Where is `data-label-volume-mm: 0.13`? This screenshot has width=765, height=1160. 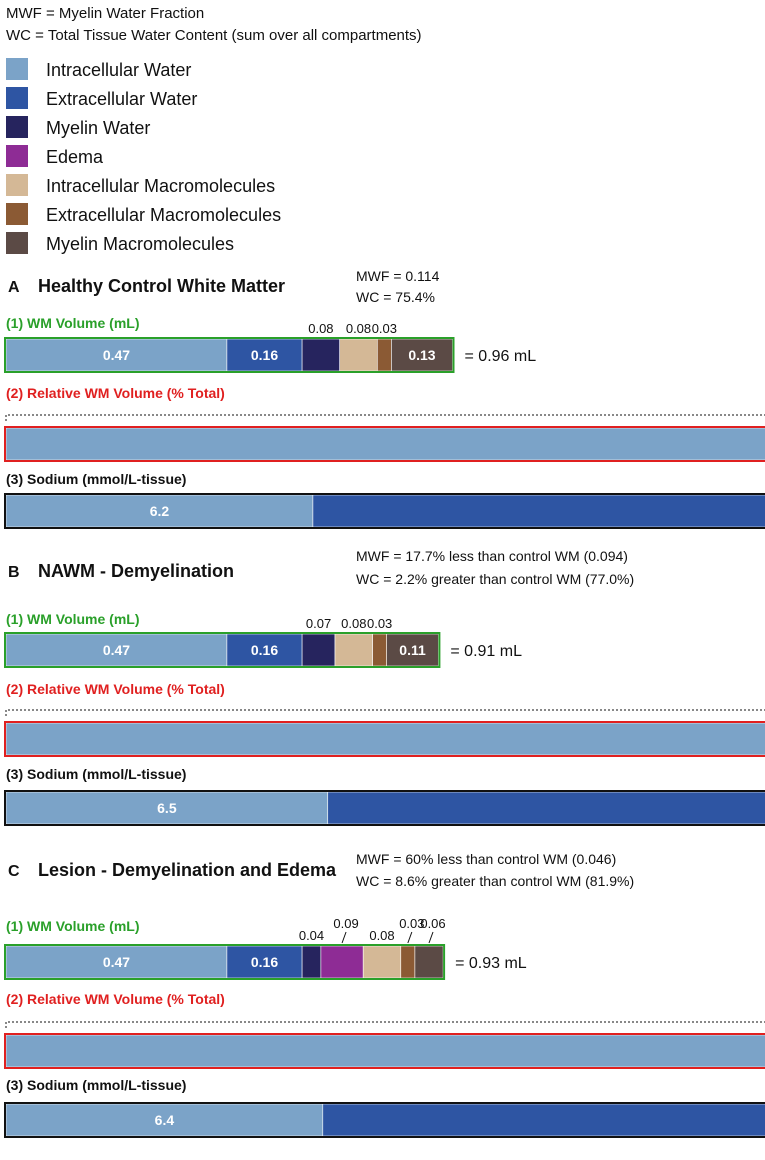
data-label-volume-mm: 0.13 is located at coordinates (421, 355).